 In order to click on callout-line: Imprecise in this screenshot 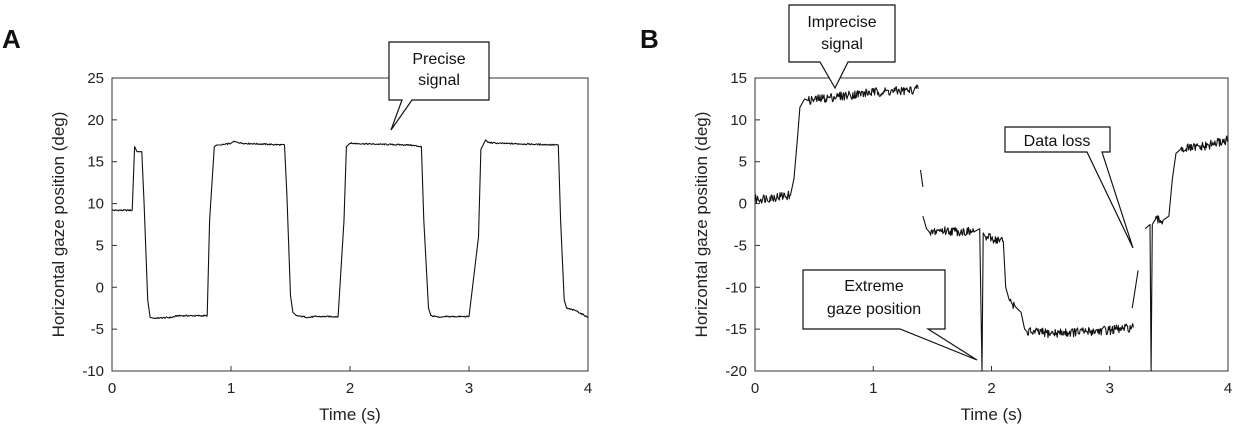, I will do `click(841, 22)`.